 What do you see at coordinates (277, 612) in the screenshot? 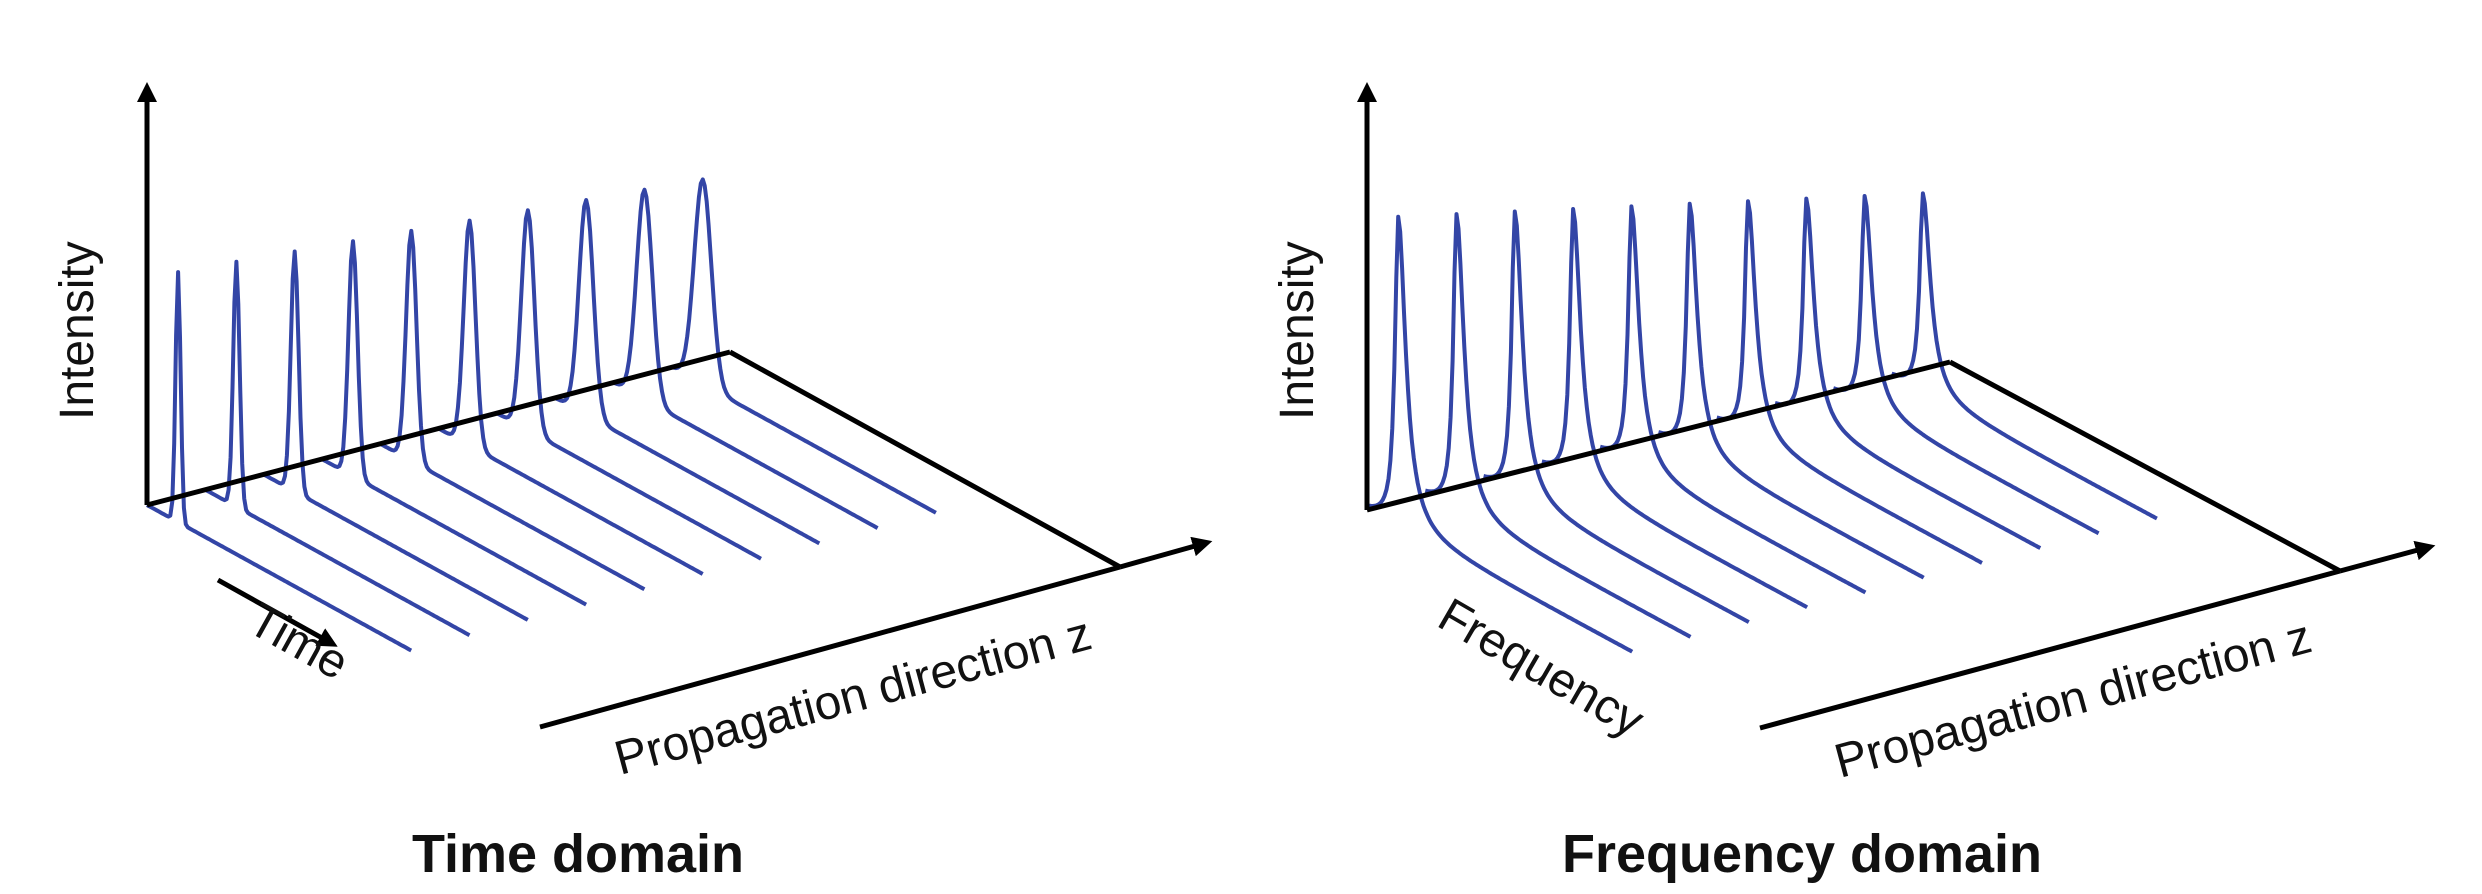
I see `time-axis-arrow` at bounding box center [277, 612].